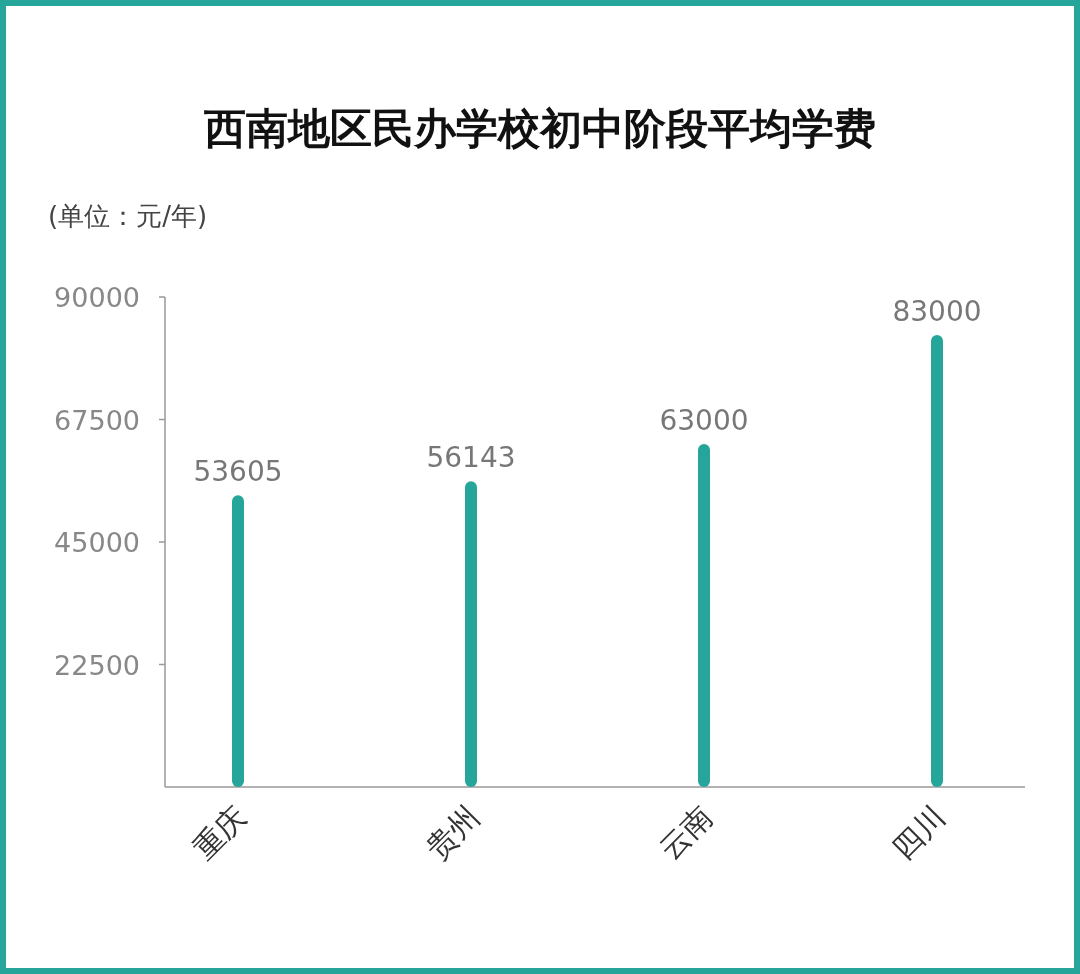 This screenshot has height=974, width=1080. Describe the element at coordinates (539, 128) in the screenshot. I see `chart-title: 西南地区民办学校初中阶段平均学费` at that location.